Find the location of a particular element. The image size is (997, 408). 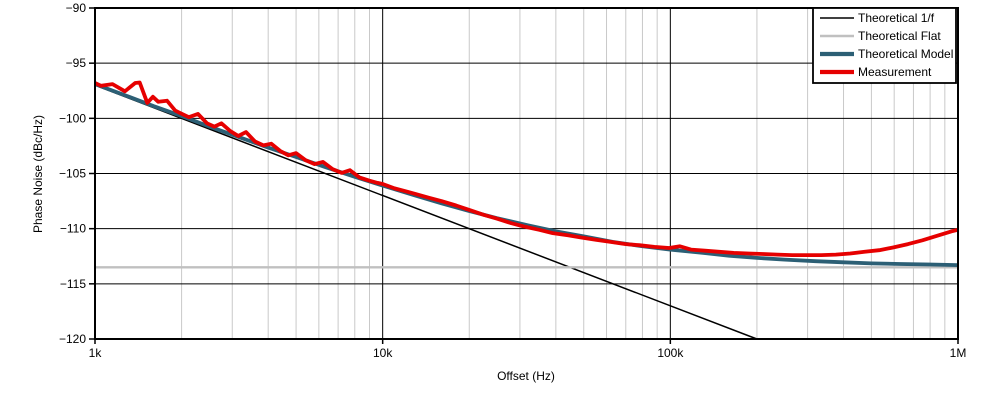

y-tick-label: −110 is located at coordinates (73, 229).